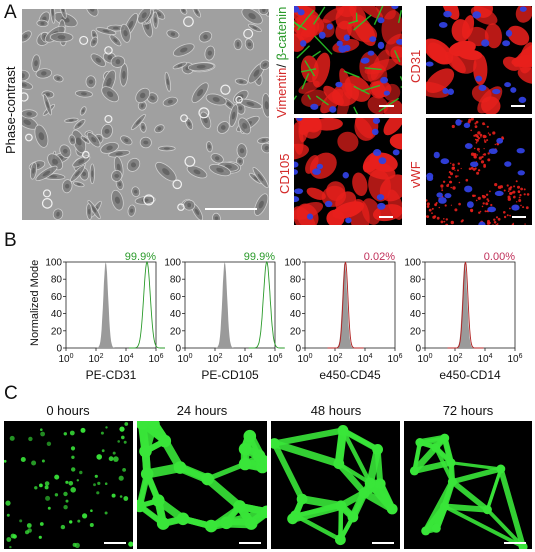  Describe the element at coordinates (336, 410) in the screenshot. I see `time-label-48h: 48 hours` at that location.